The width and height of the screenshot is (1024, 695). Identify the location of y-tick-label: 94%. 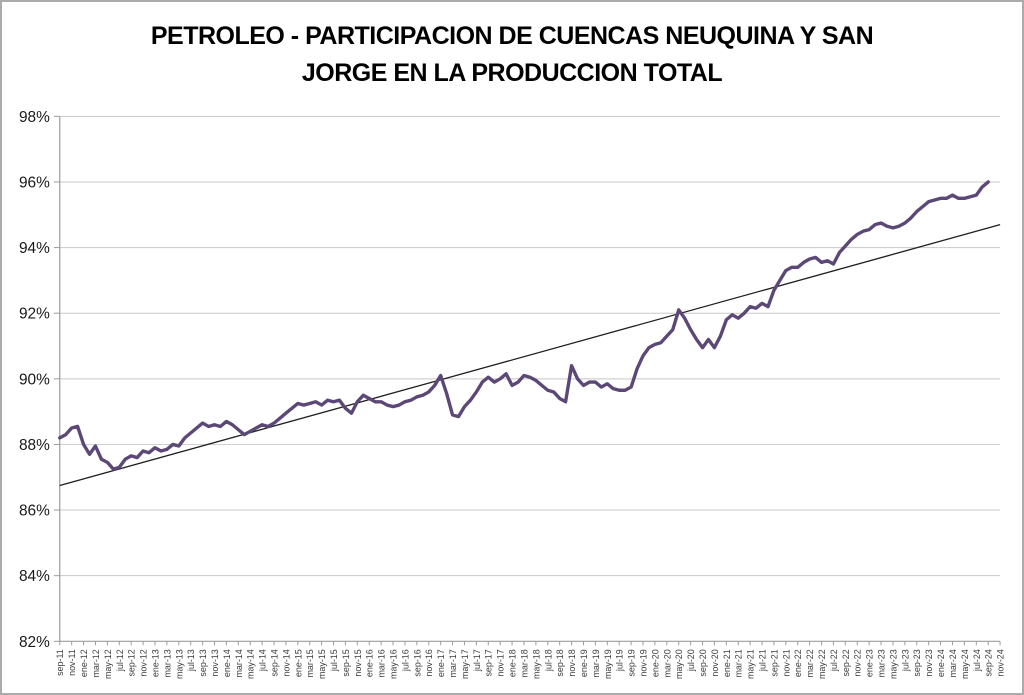
(34, 248).